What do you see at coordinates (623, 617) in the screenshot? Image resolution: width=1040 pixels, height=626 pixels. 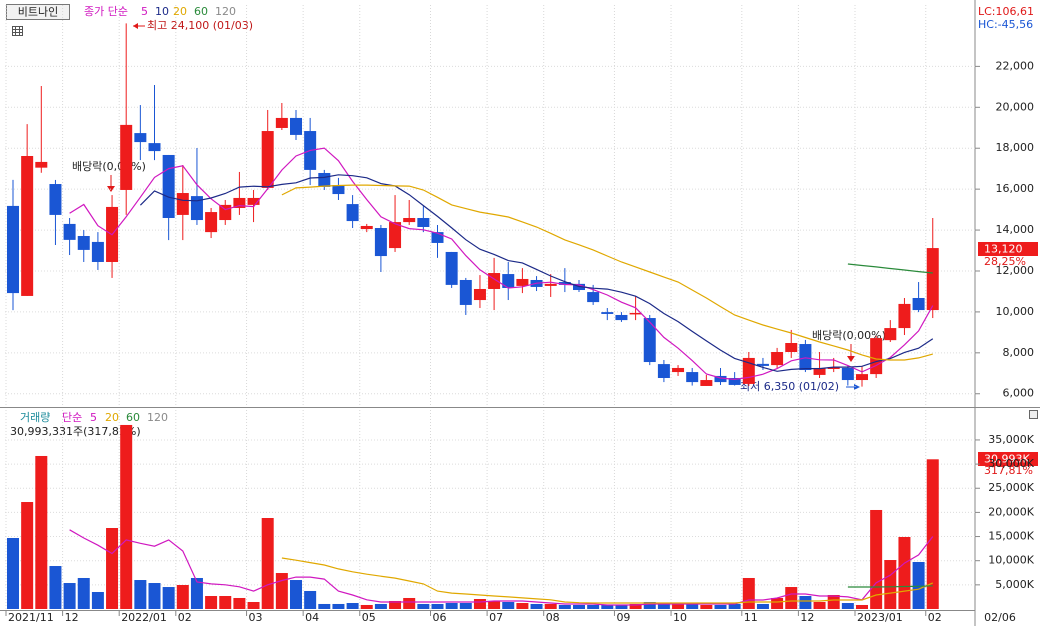 I see `x-tick-label: 09` at bounding box center [623, 617].